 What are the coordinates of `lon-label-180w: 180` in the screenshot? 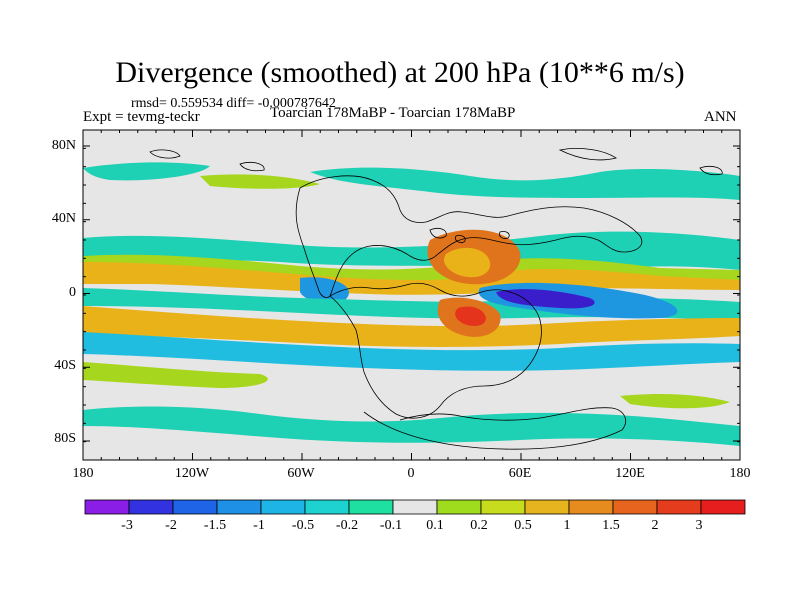 It's located at (83, 473).